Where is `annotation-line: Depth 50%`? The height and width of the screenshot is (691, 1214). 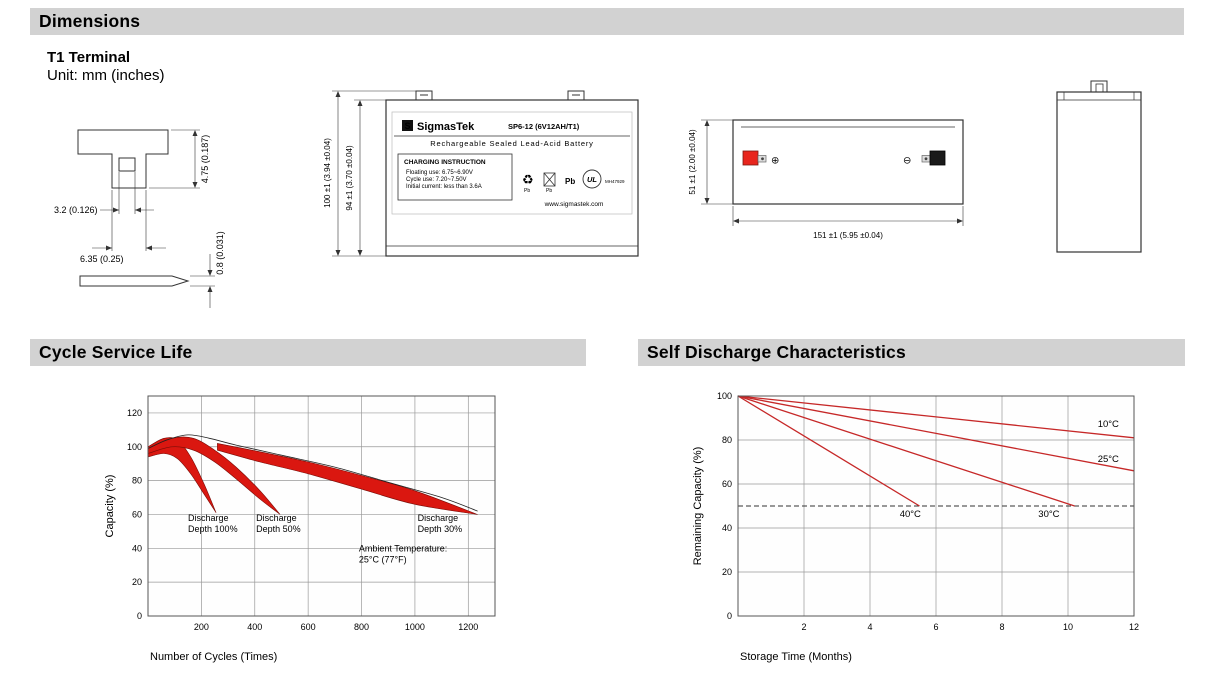
annotation-line: Depth 50% is located at coordinates (278, 529).